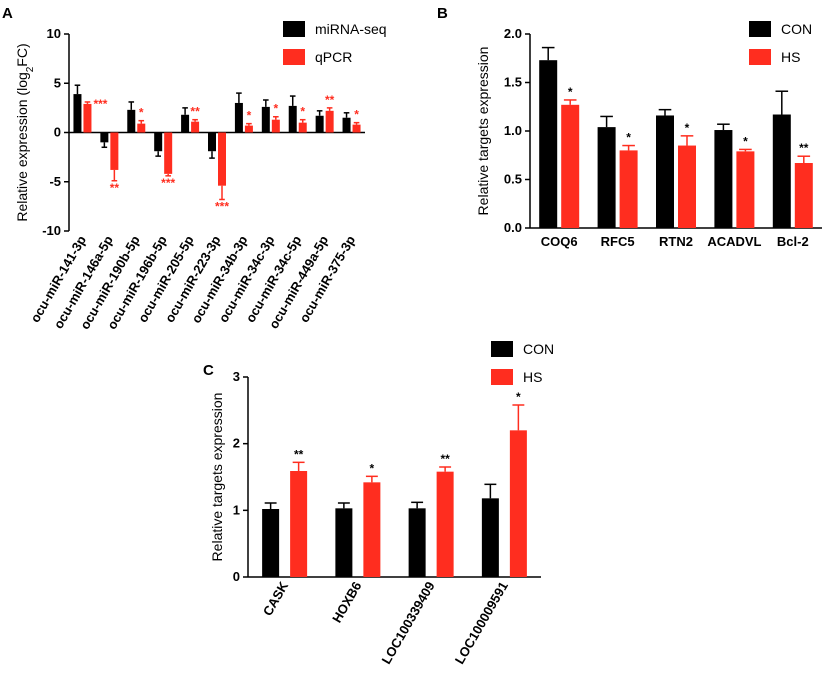  Describe the element at coordinates (372, 529) in the screenshot. I see `bar-hs-hoxb6` at that location.